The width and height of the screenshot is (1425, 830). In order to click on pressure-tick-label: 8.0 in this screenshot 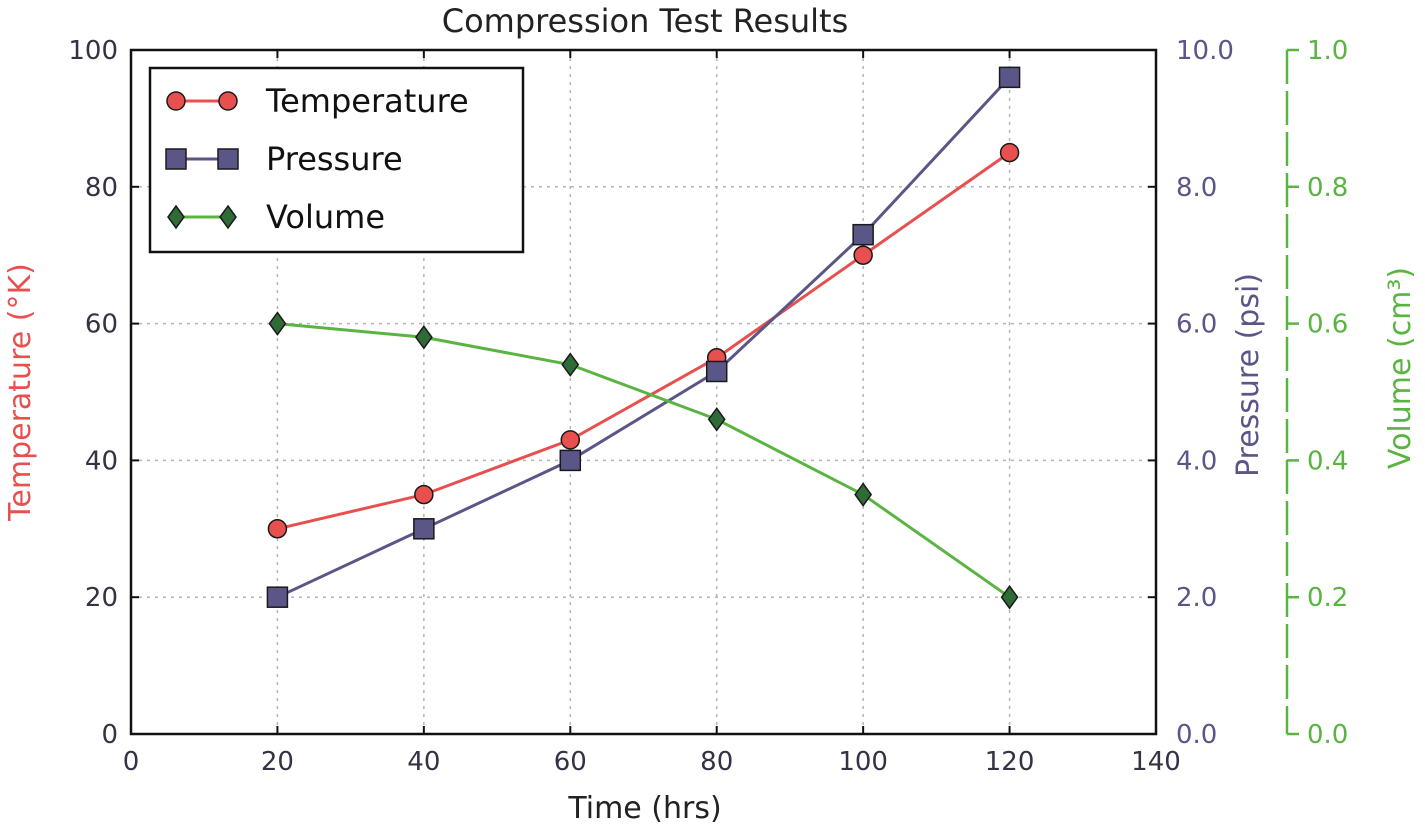, I will do `click(1196, 188)`.